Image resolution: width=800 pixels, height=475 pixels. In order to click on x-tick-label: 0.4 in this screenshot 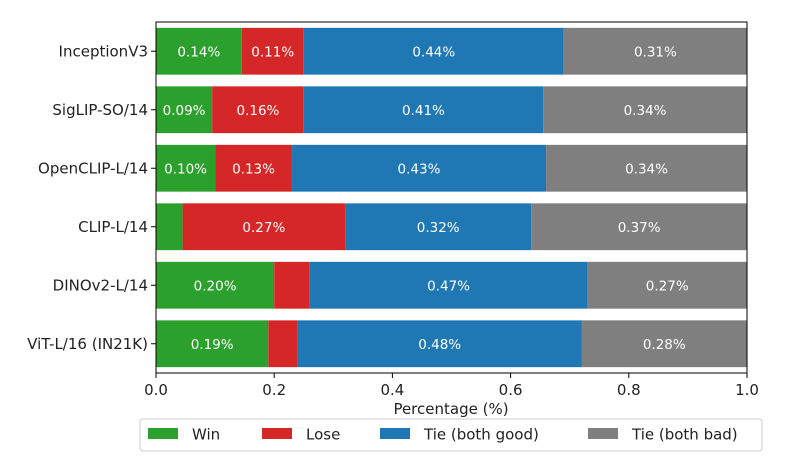, I will do `click(392, 390)`.